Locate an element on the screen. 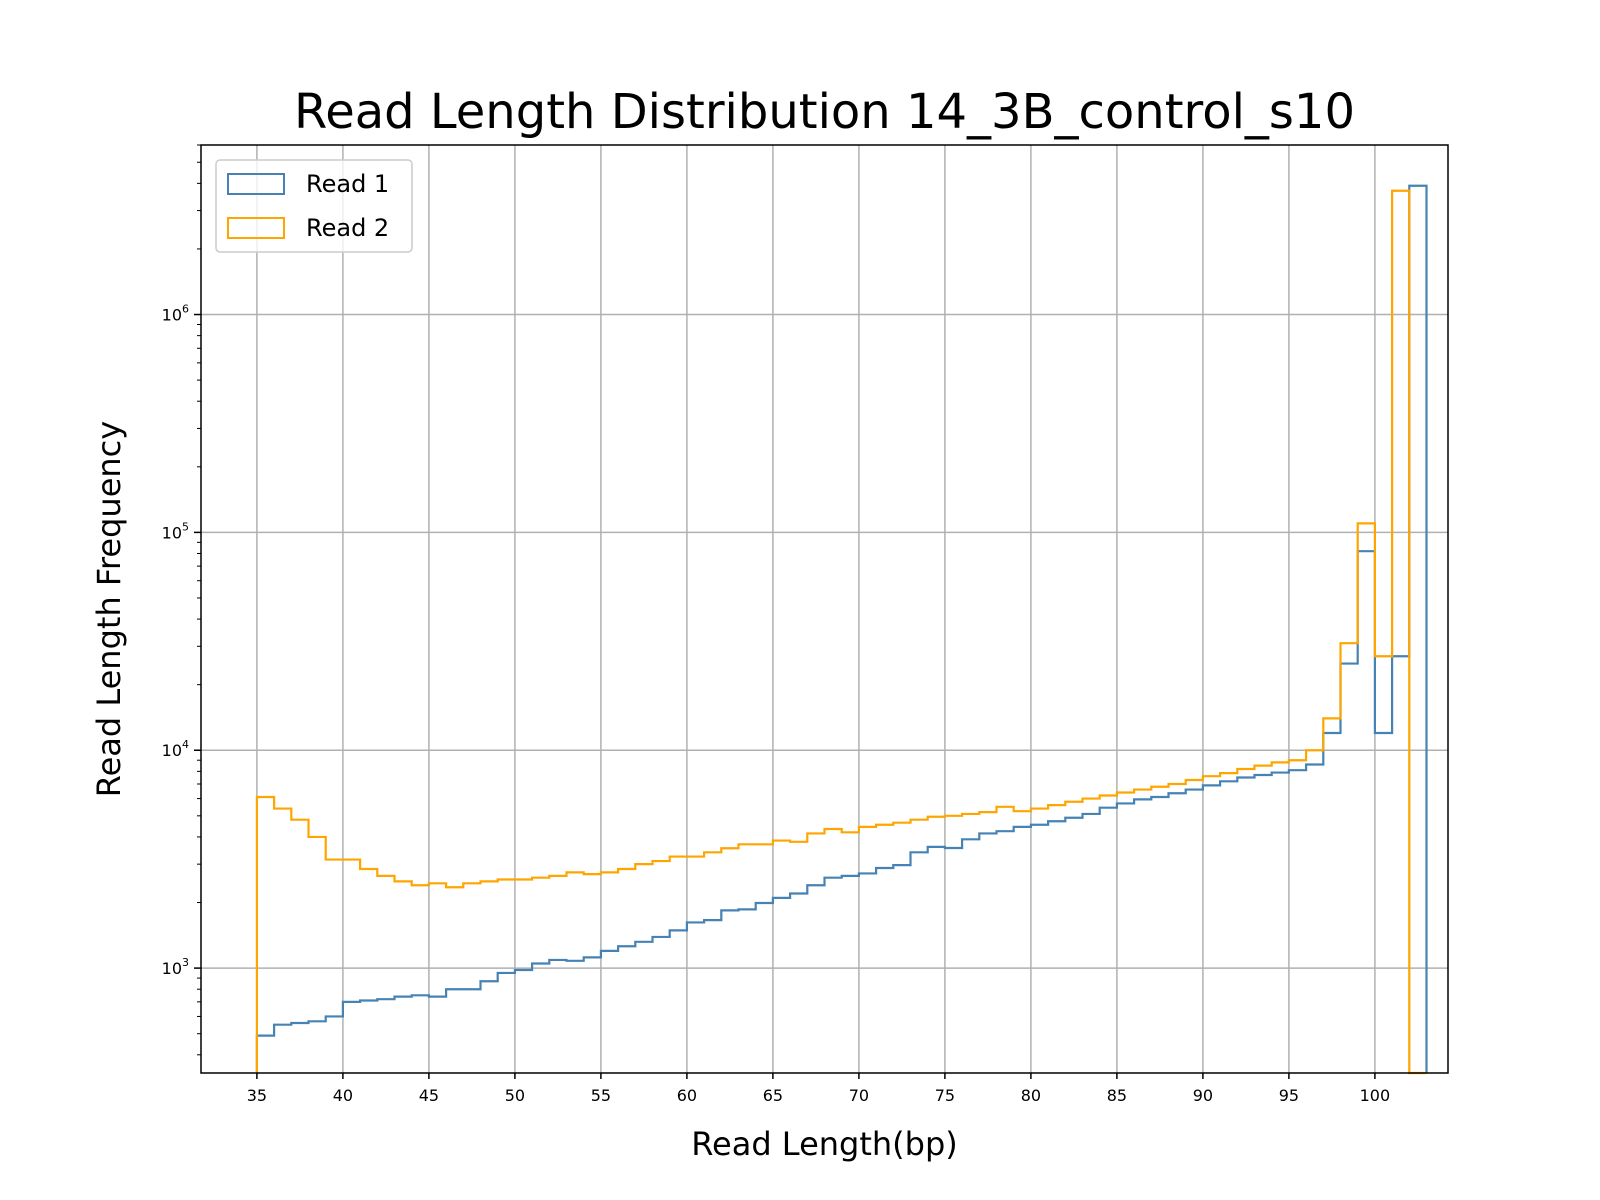 This screenshot has height=1200, width=1600. x-tick-label: 70 is located at coordinates (859, 1095).